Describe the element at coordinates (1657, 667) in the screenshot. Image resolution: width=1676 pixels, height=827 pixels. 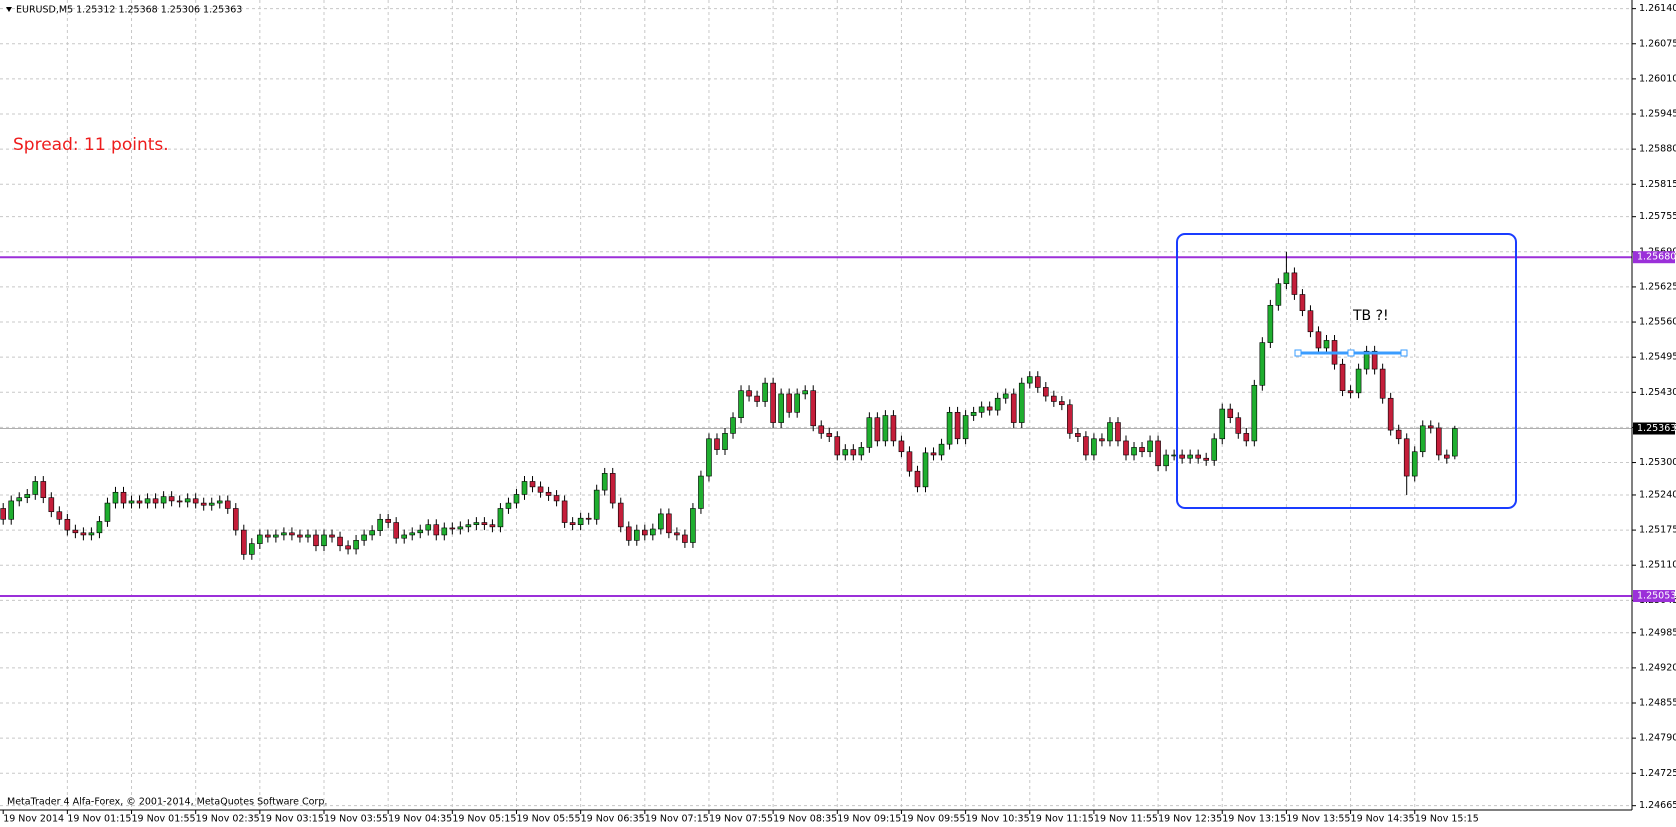
I see `y-tick-label: 1.24920` at that location.